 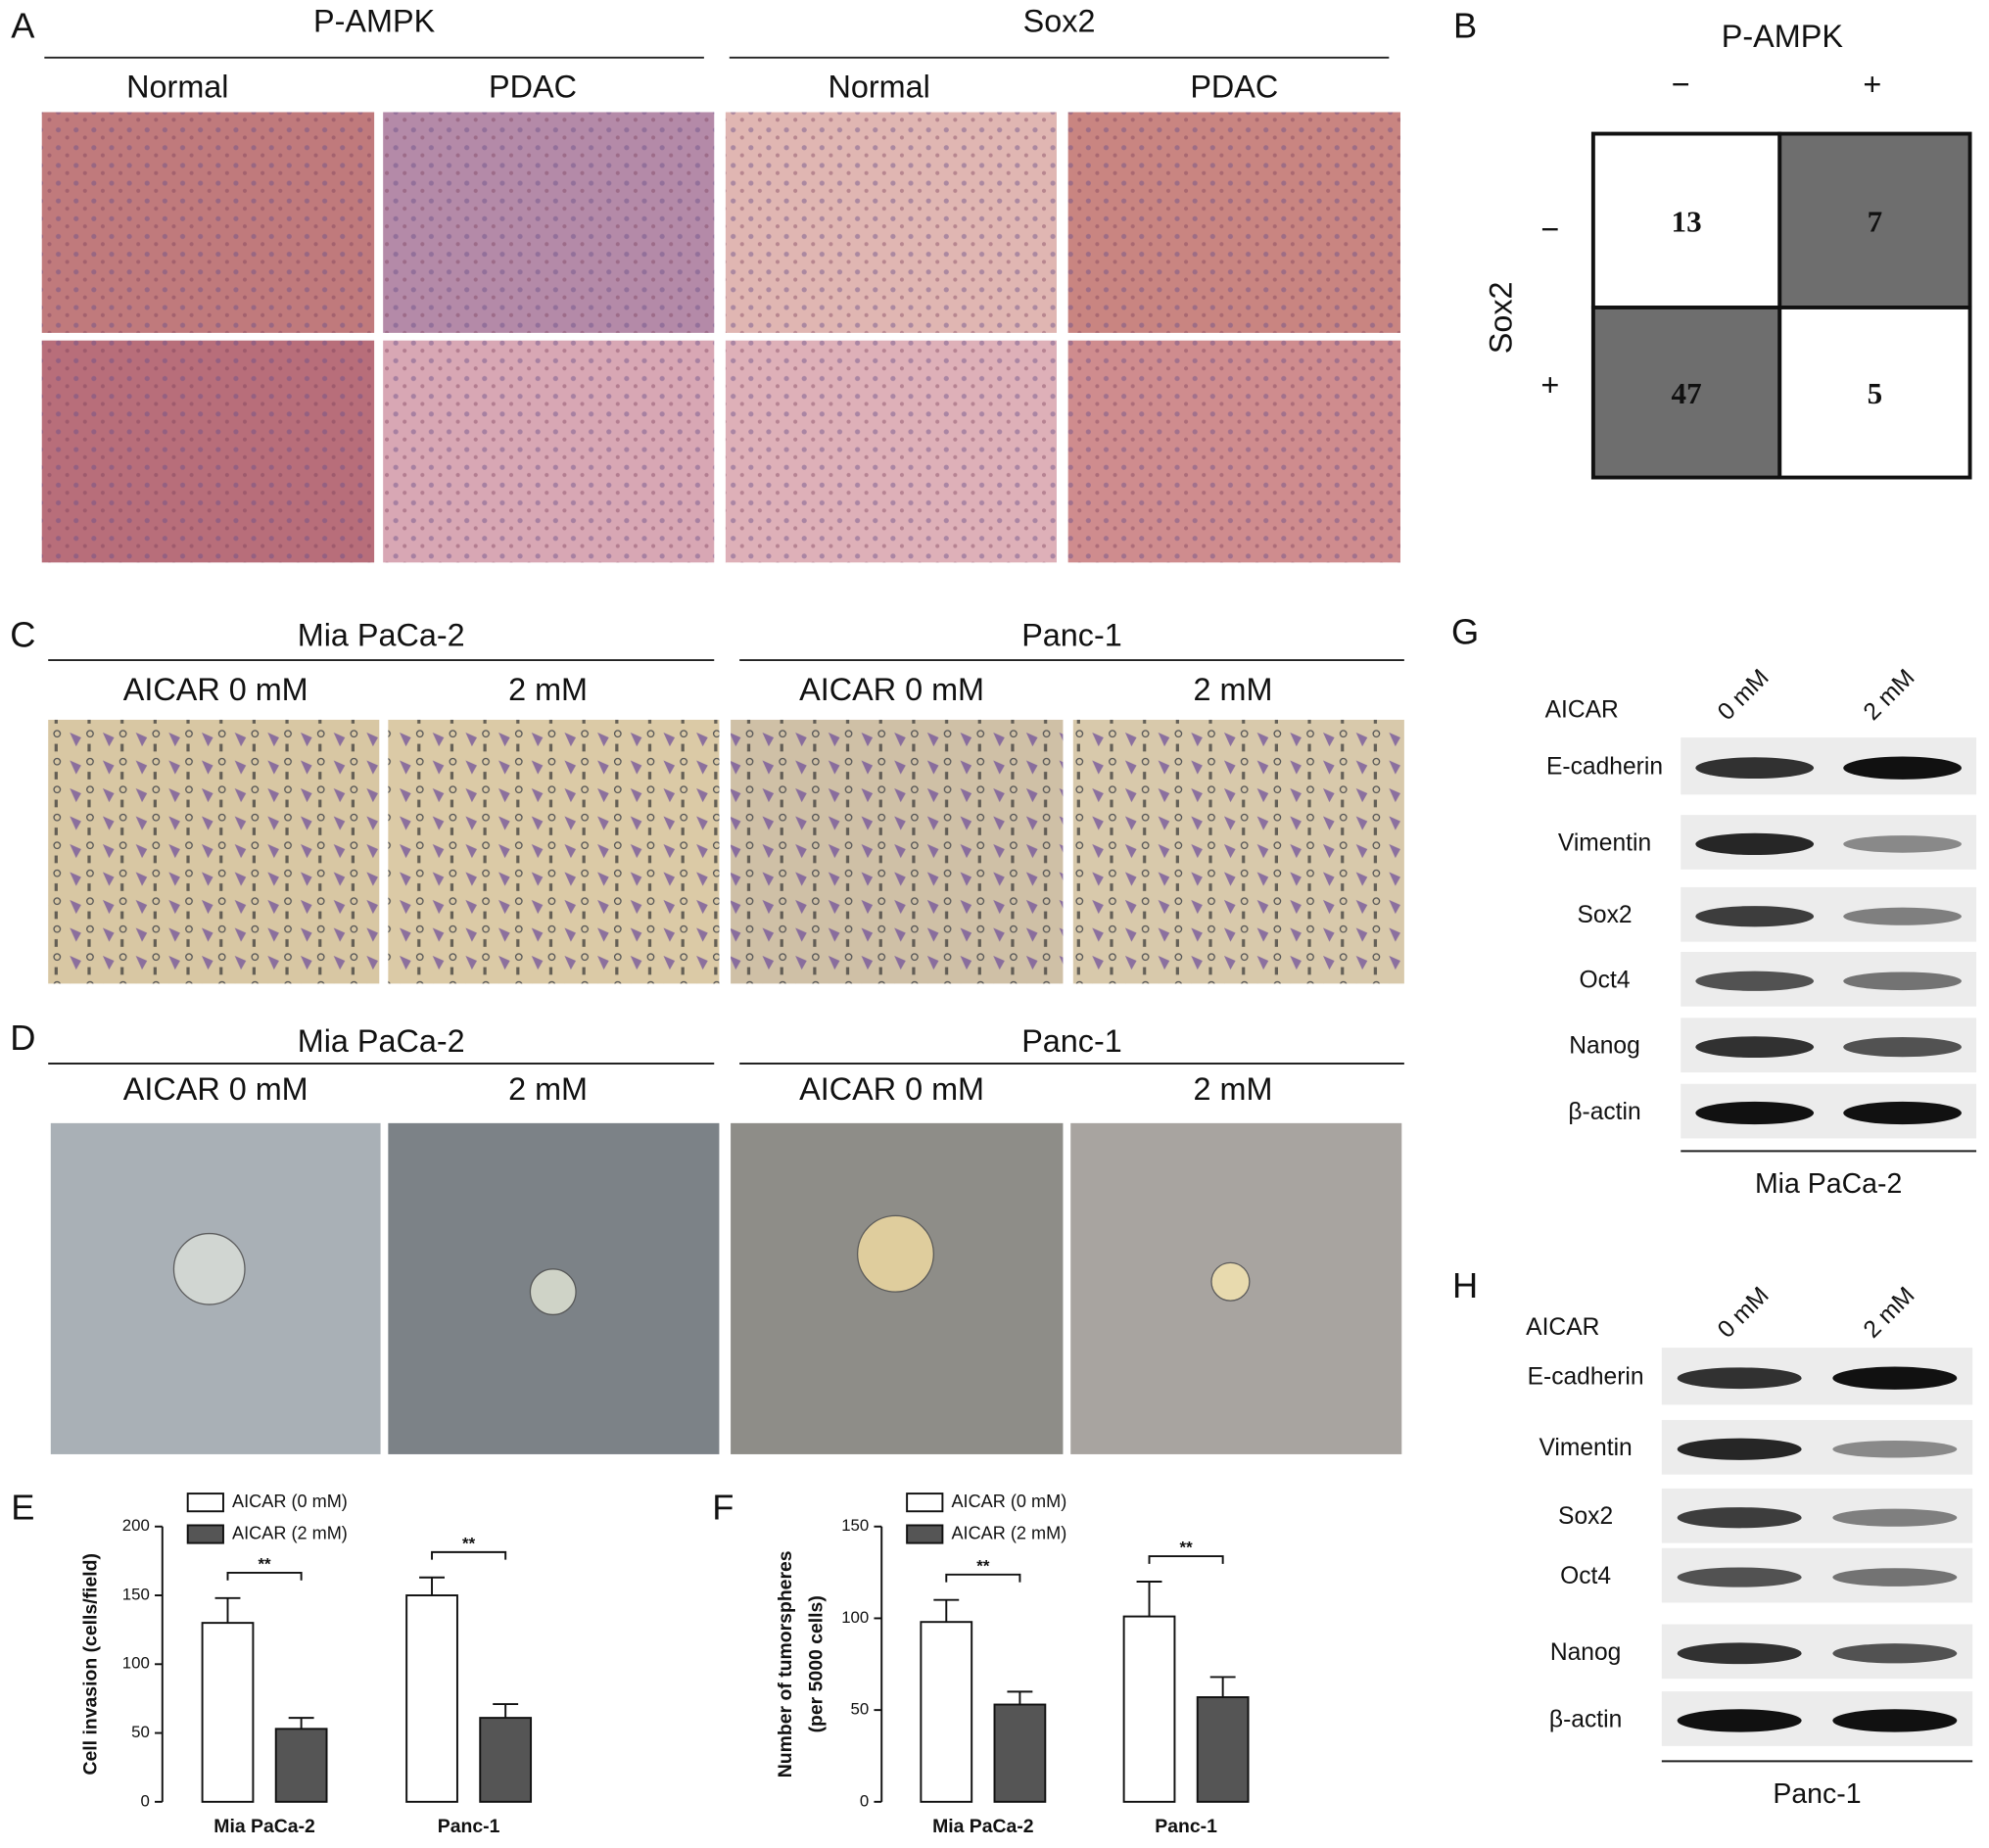 What do you see at coordinates (374, 20) in the screenshot?
I see `group-title: P-AMPK` at bounding box center [374, 20].